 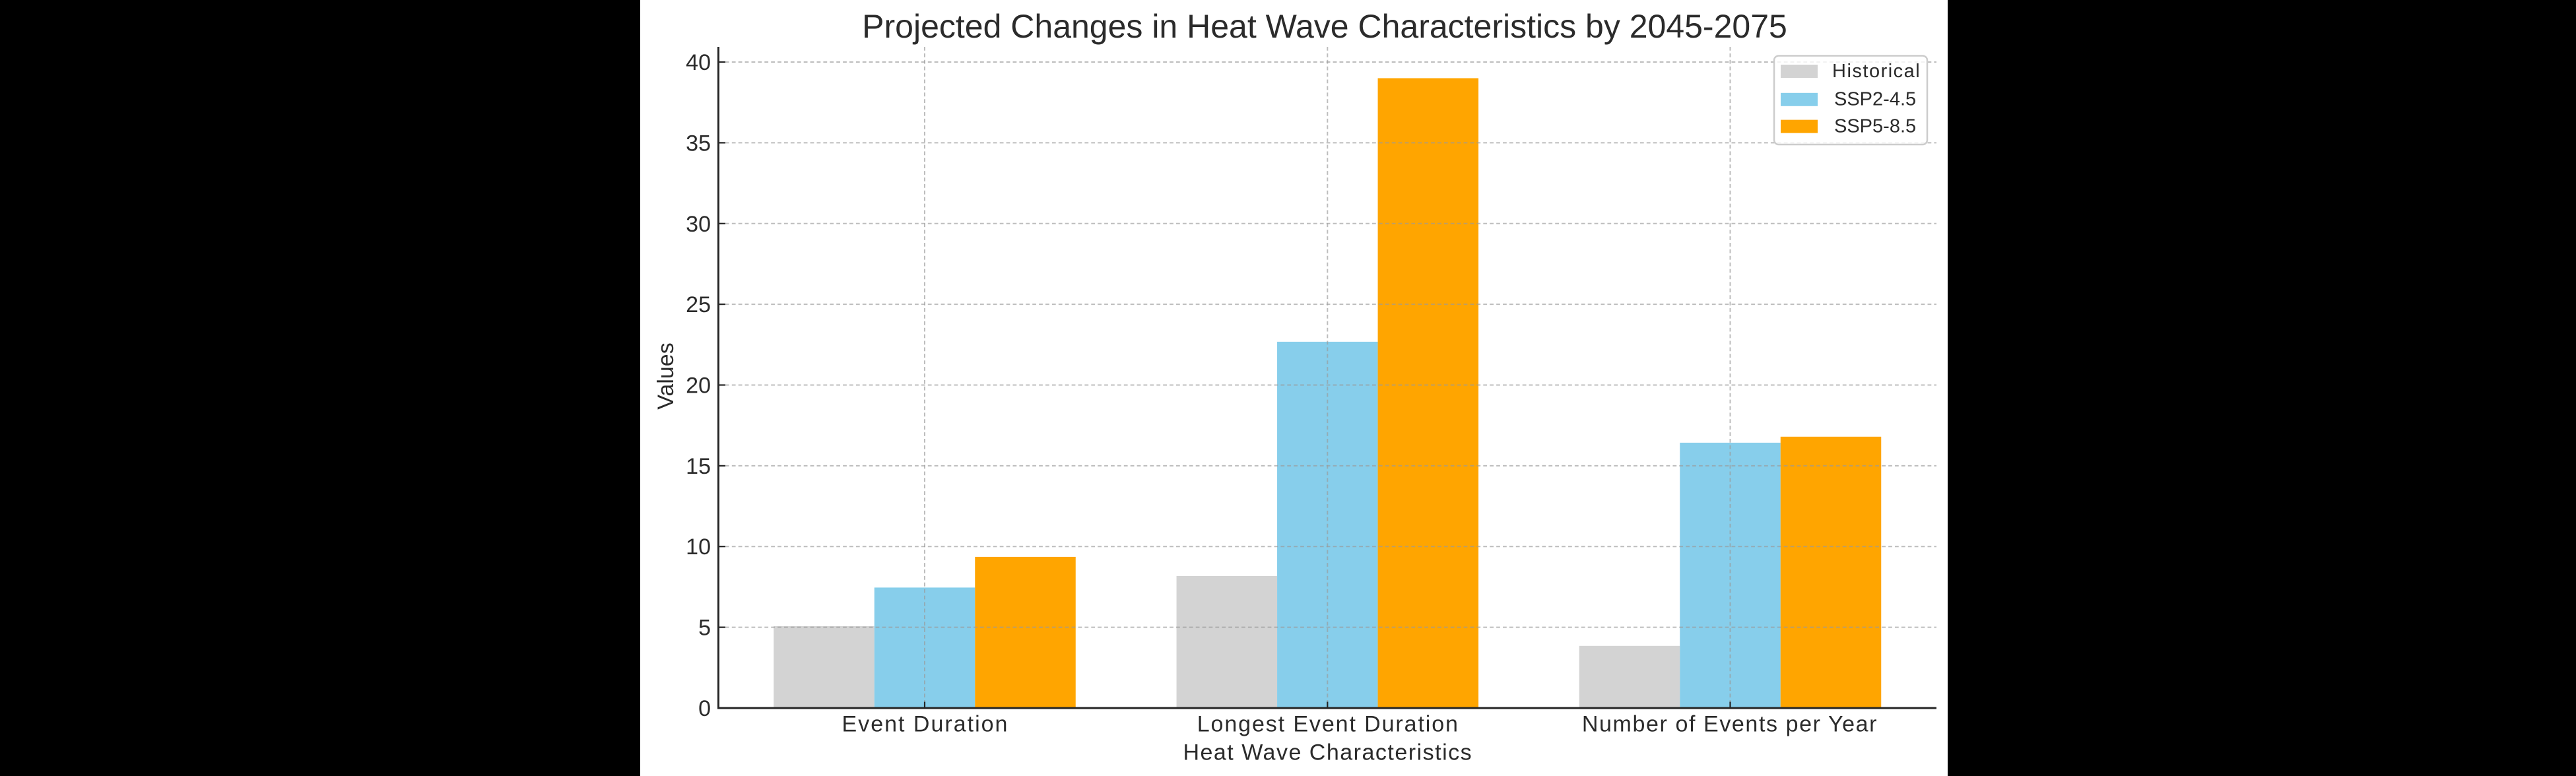 I want to click on svg-text: Historical, so click(x=1876, y=71).